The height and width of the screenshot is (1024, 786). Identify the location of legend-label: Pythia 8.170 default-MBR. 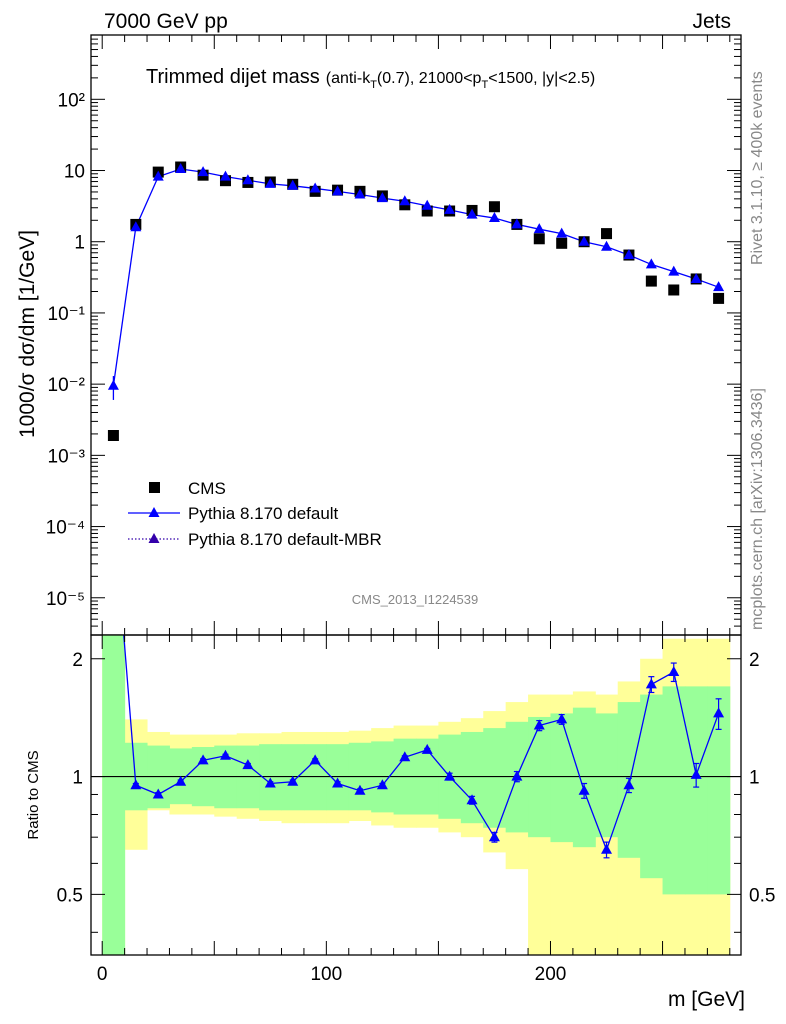
(285, 539).